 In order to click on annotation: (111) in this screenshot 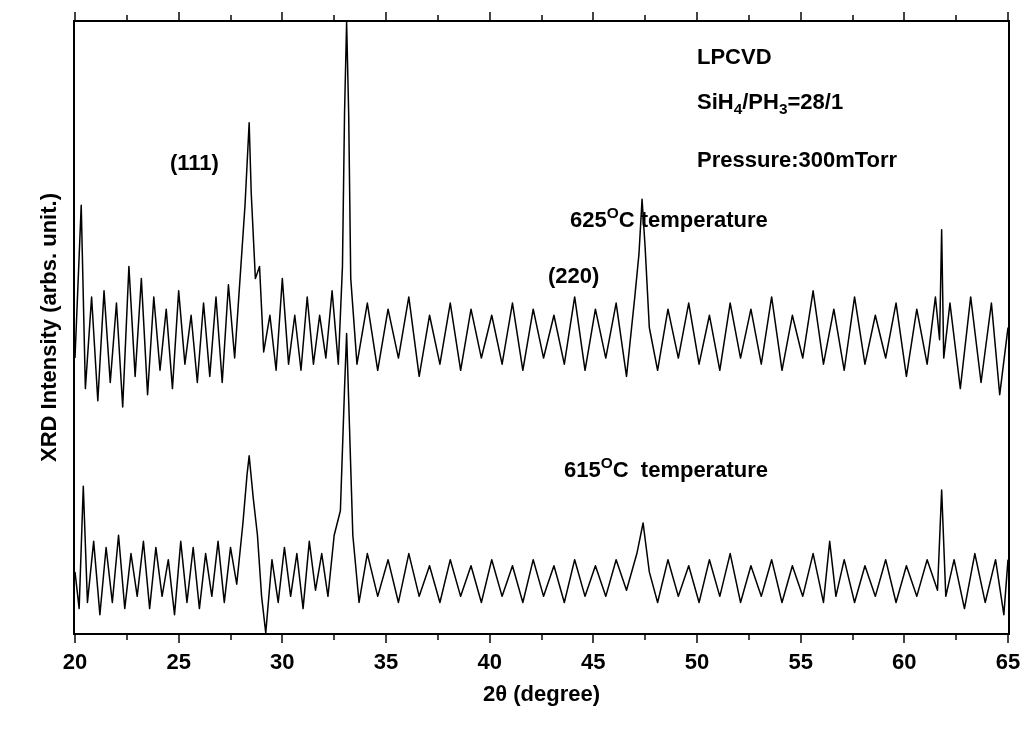, I will do `click(194, 162)`.